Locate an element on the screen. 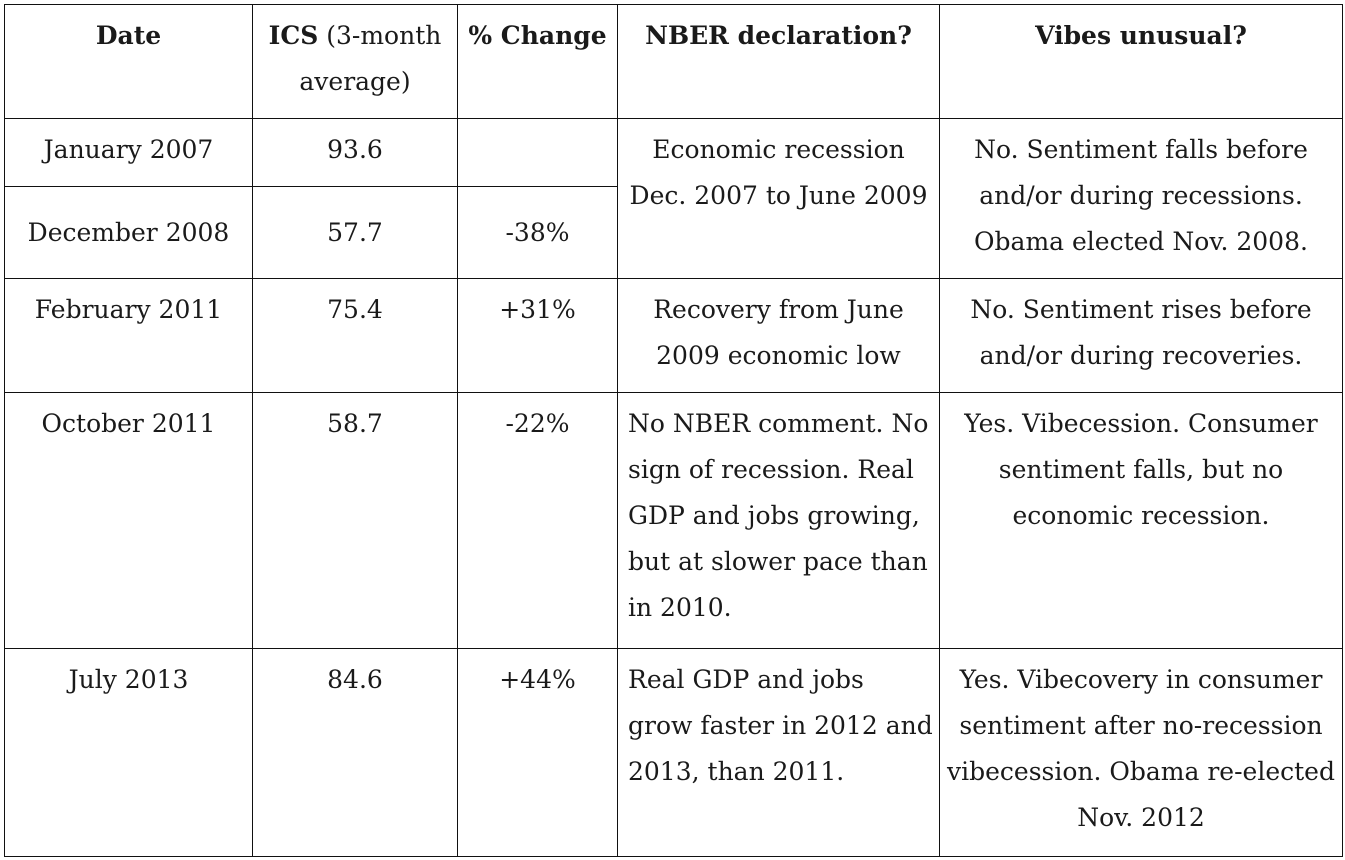  header-ics-bold: ICS is located at coordinates (293, 35).